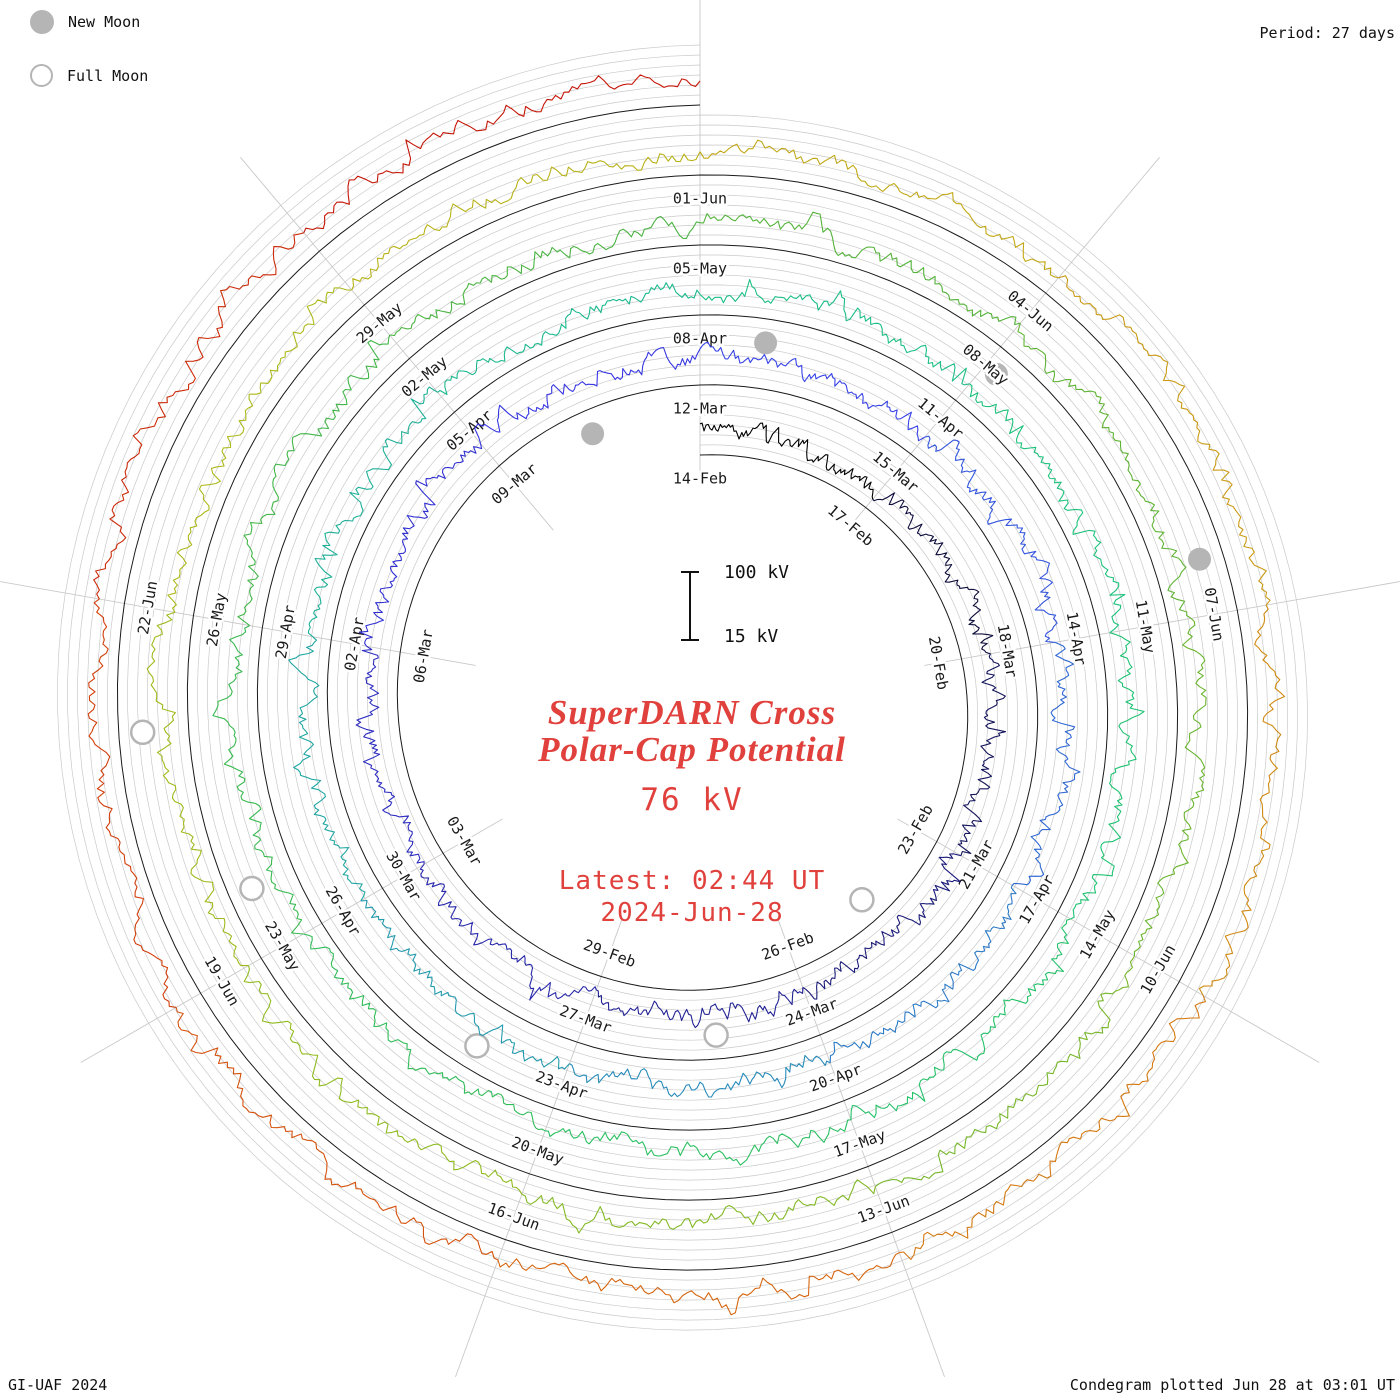  What do you see at coordinates (850, 525) in the screenshot?
I see `spiral-date-label: 17-Feb` at bounding box center [850, 525].